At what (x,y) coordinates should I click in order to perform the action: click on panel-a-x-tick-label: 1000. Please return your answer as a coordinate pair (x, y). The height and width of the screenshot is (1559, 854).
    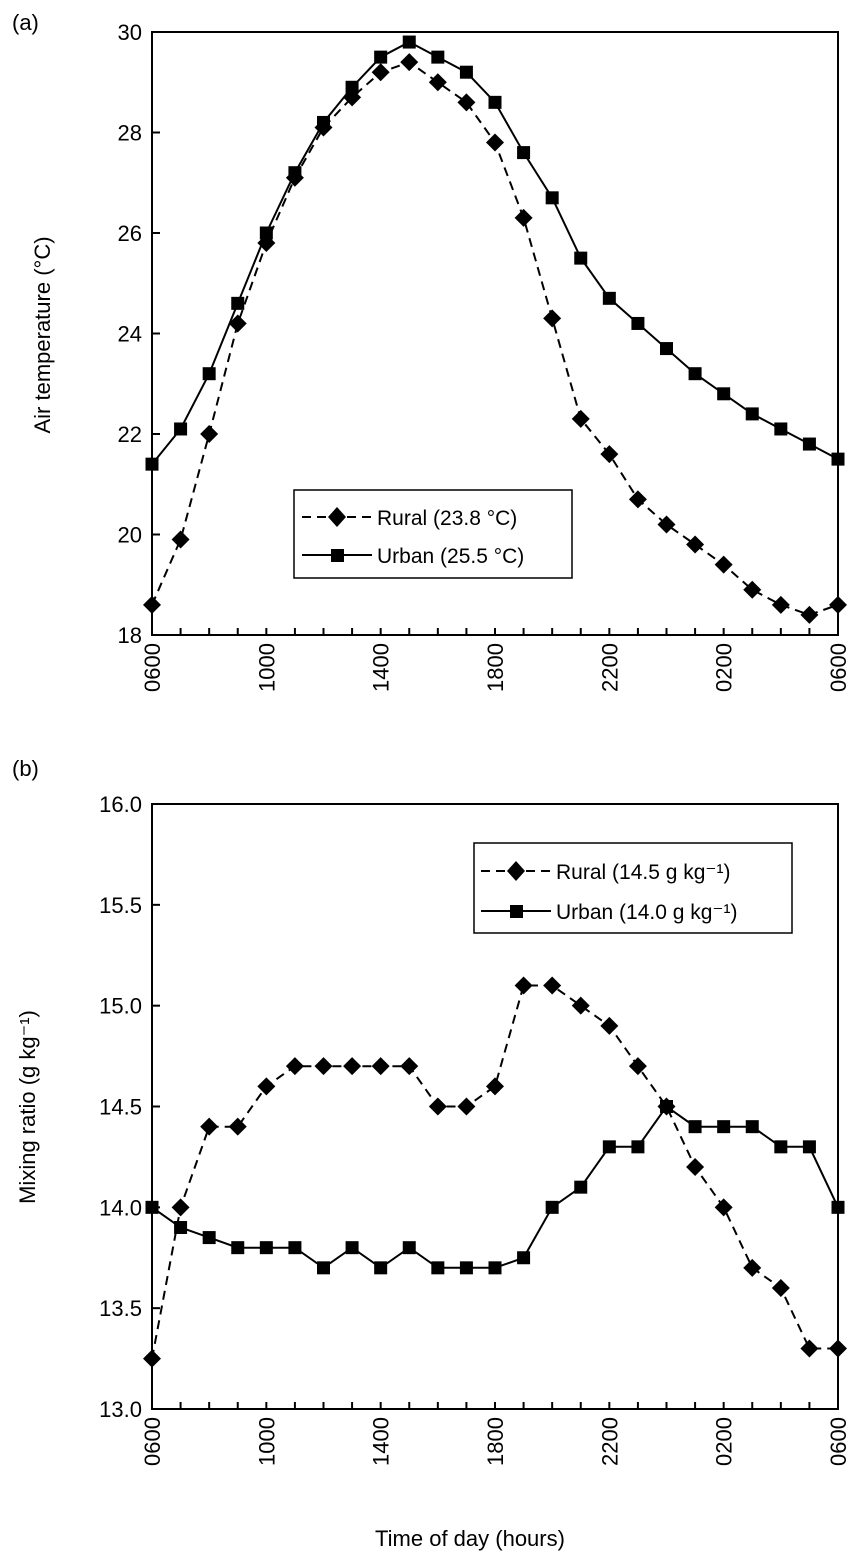
    Looking at the image, I should click on (266, 667).